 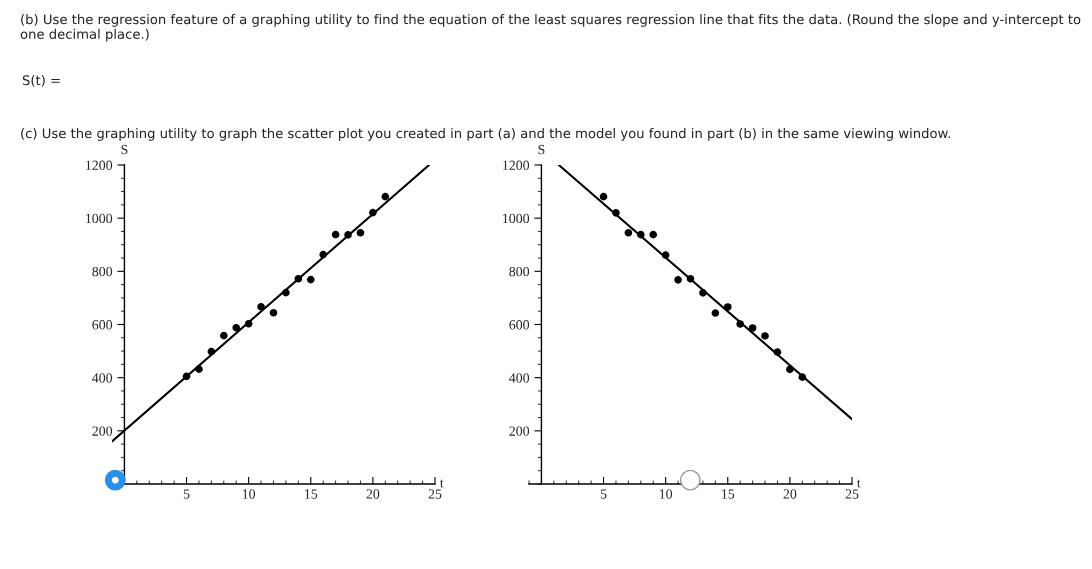 What do you see at coordinates (485, 134) in the screenshot?
I see `text: (c) Use the graphing utility to graph the scatter plot you created in part (a) and the model you found in part (b) in the same viewing window.` at bounding box center [485, 134].